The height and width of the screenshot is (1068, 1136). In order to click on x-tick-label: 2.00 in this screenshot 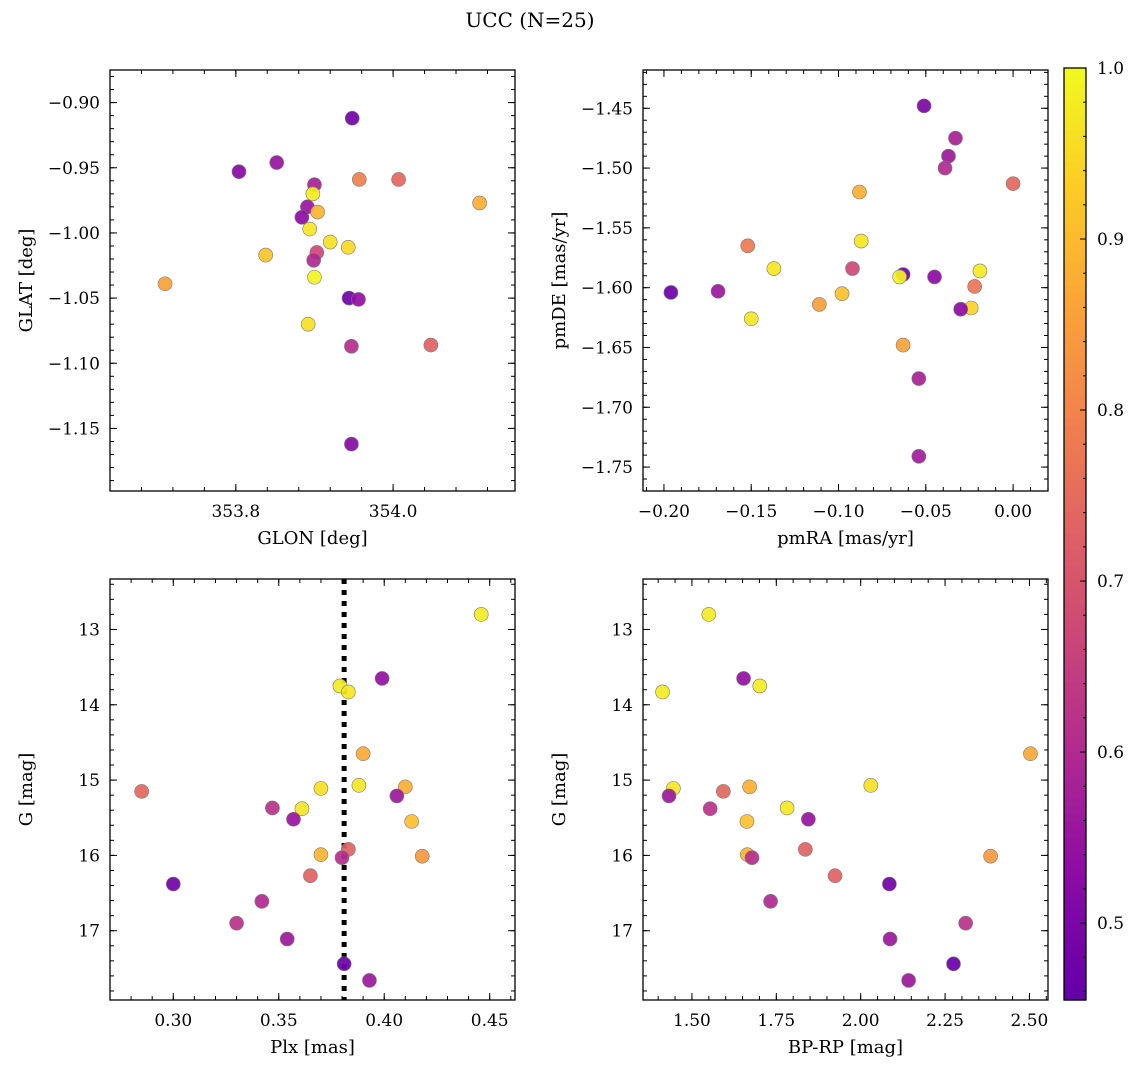, I will do `click(861, 1021)`.